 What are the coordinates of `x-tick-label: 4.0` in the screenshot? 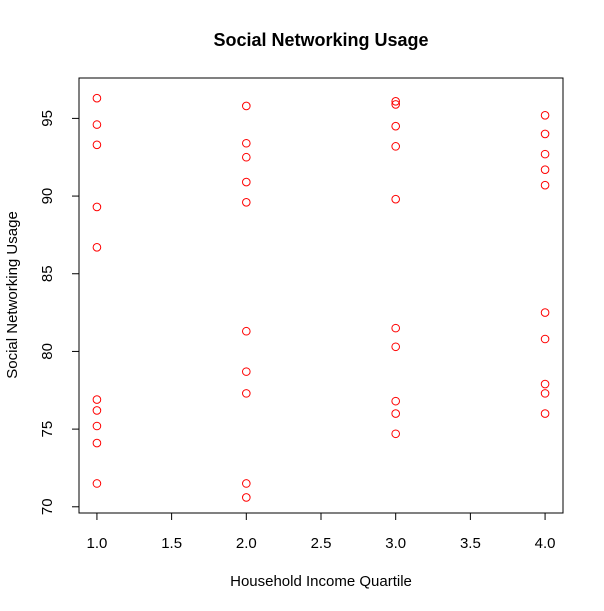 It's located at (545, 543).